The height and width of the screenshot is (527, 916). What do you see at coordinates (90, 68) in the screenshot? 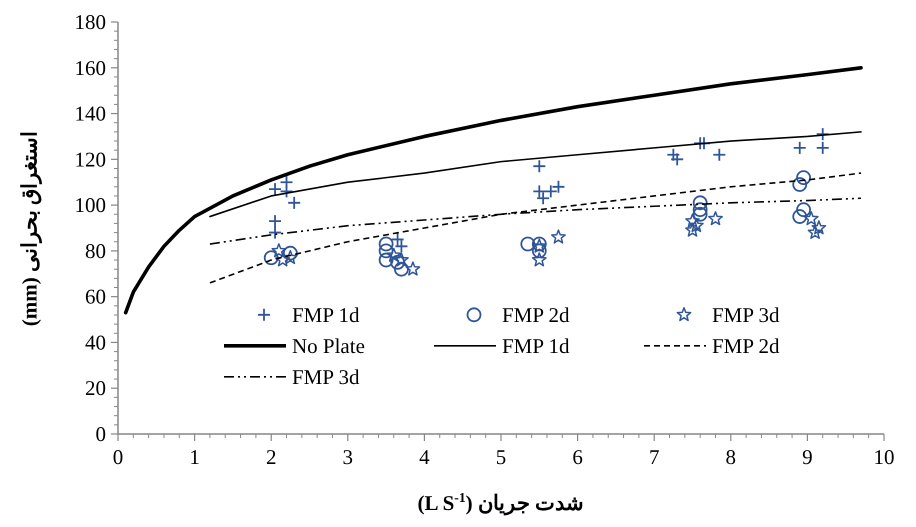
I see `y-tick-label: 160` at bounding box center [90, 68].